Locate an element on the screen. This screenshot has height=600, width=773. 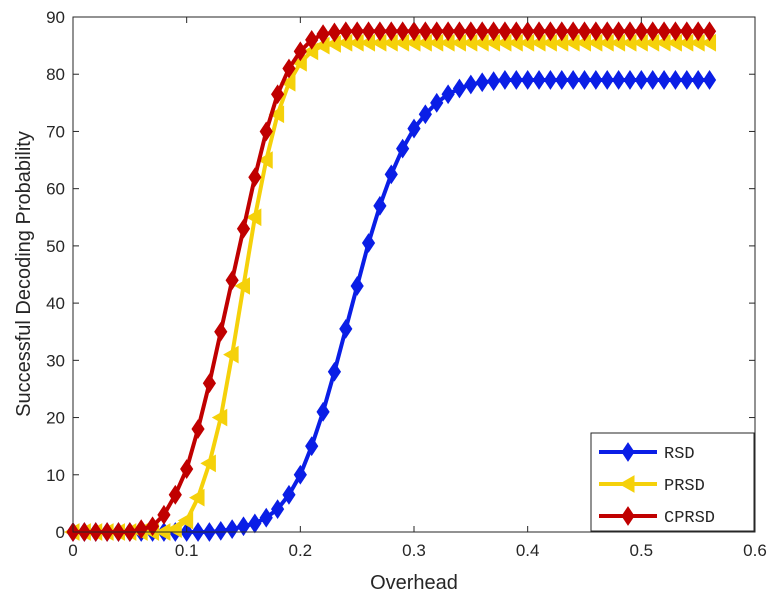
y-tick-label: 10 is located at coordinates (55, 475).